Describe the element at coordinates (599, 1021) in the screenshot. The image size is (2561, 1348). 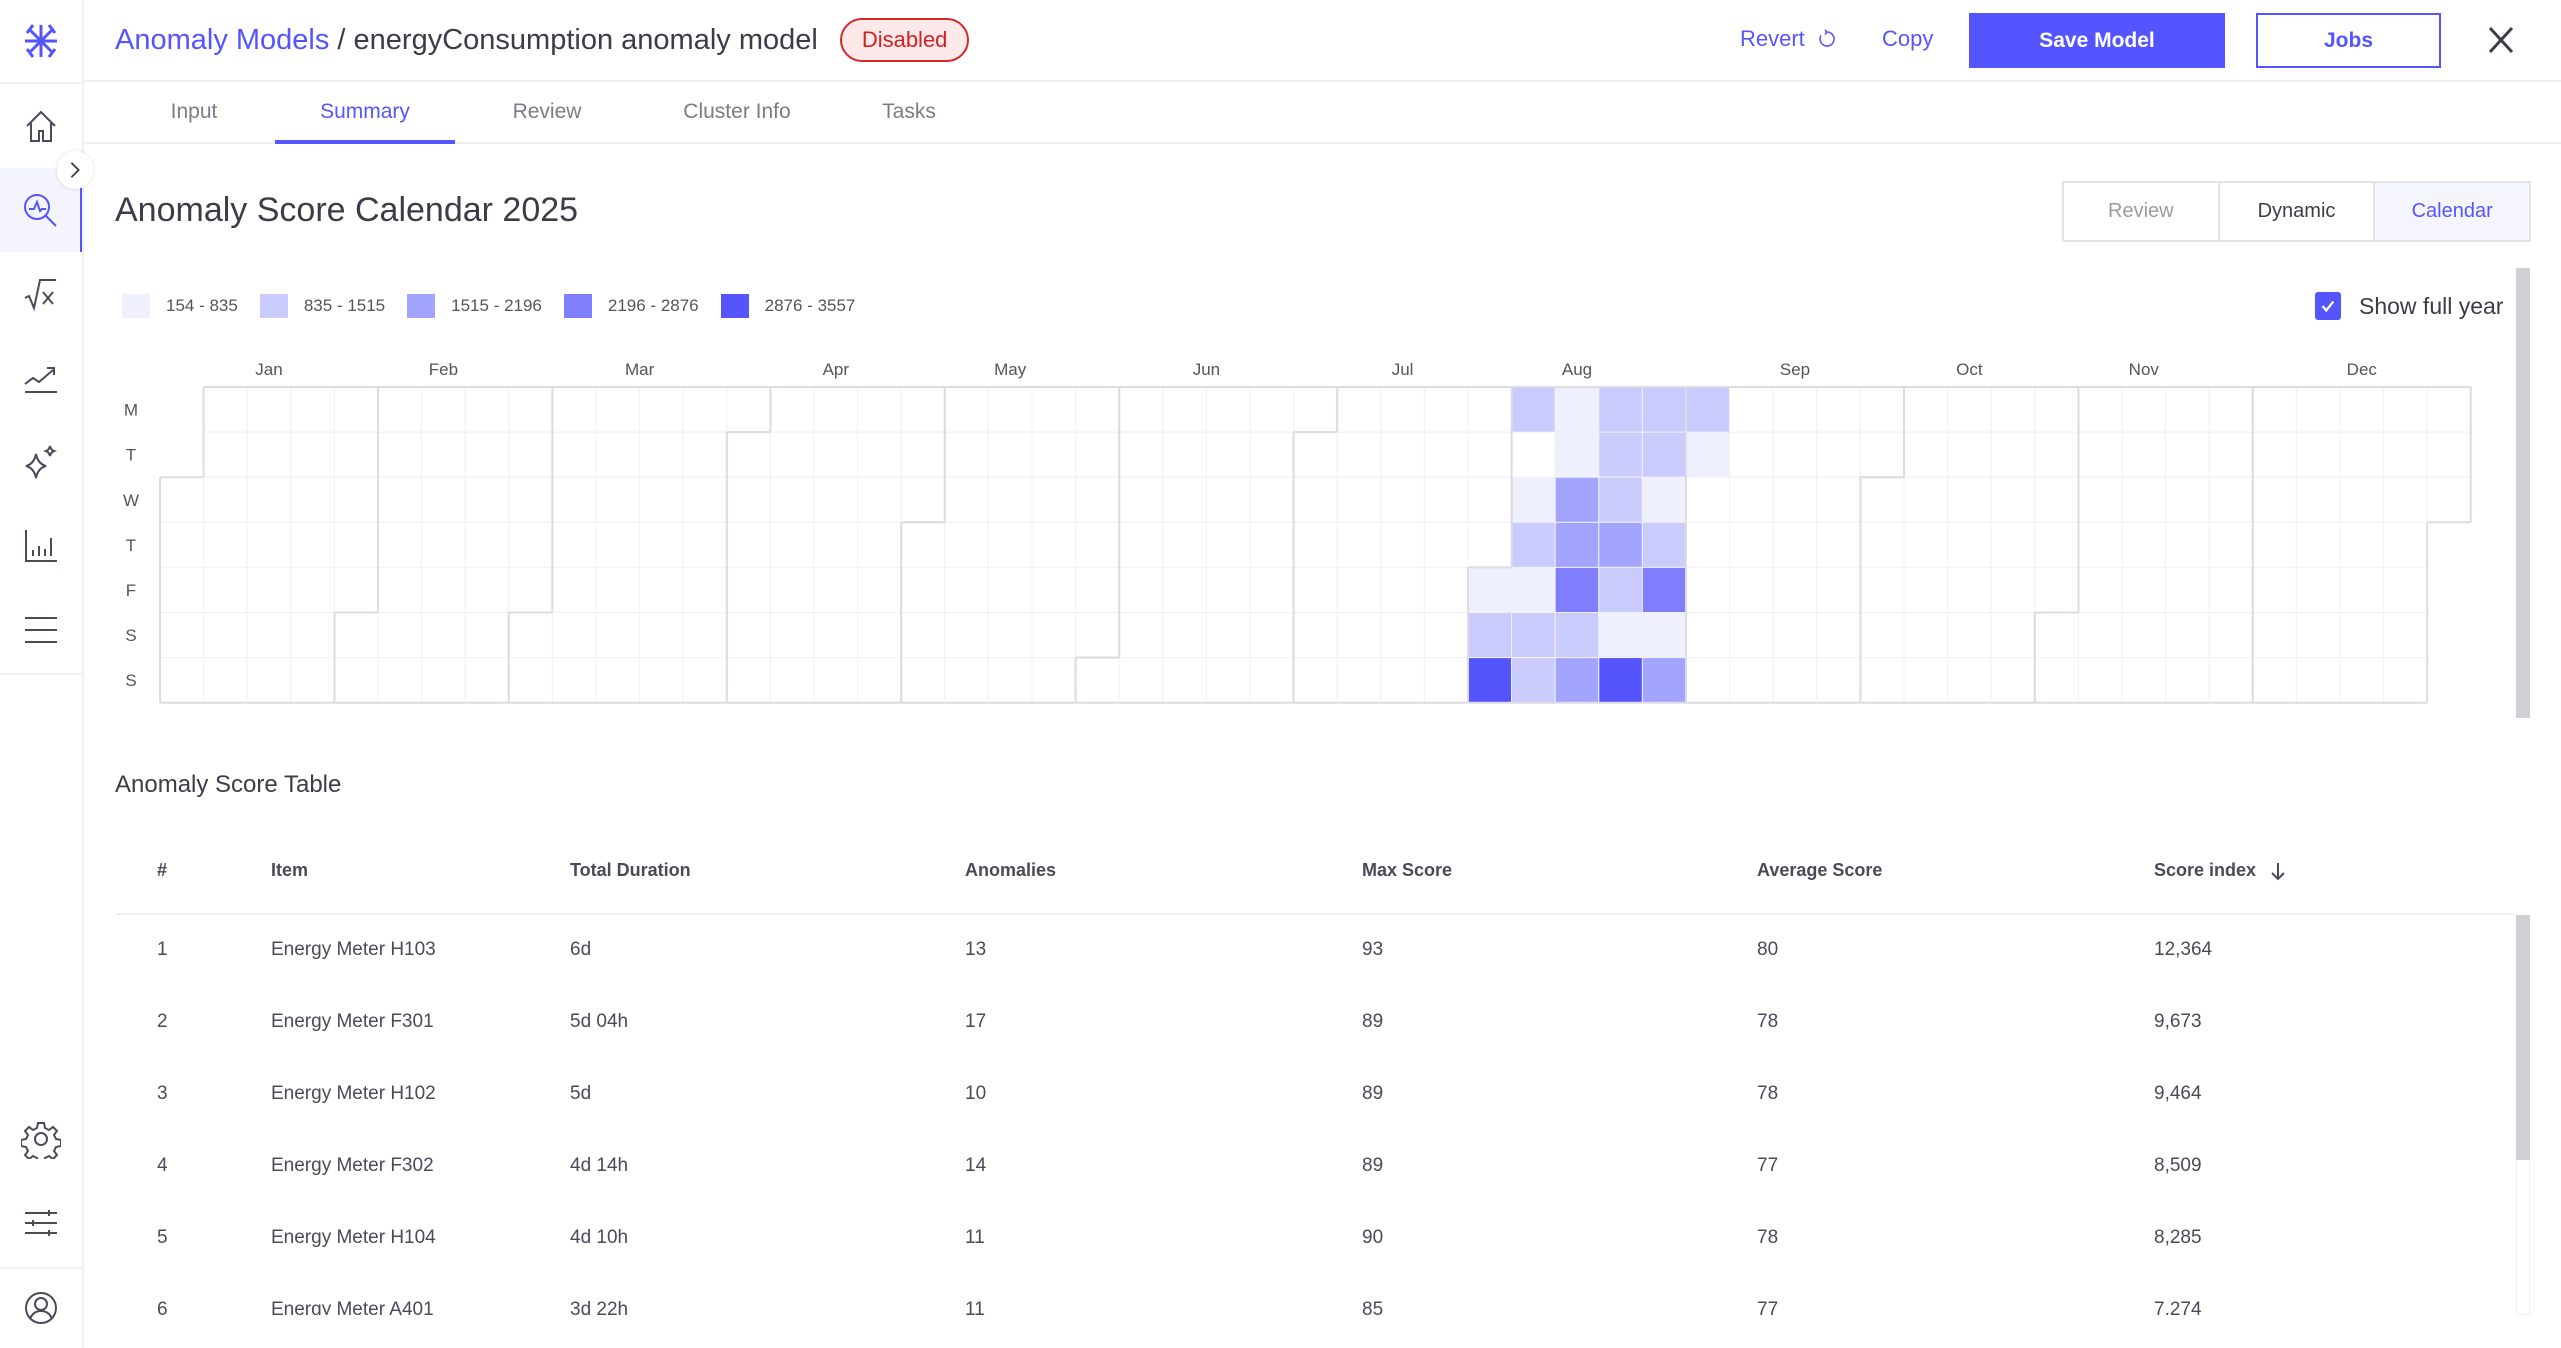
I see `table-cell: 5d 04h` at that location.